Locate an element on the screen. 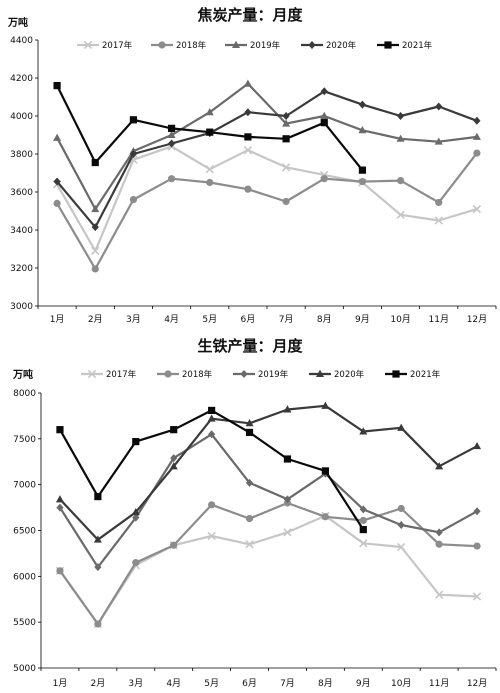 The image size is (500, 693). x-tick-label: 3月 is located at coordinates (133, 319).